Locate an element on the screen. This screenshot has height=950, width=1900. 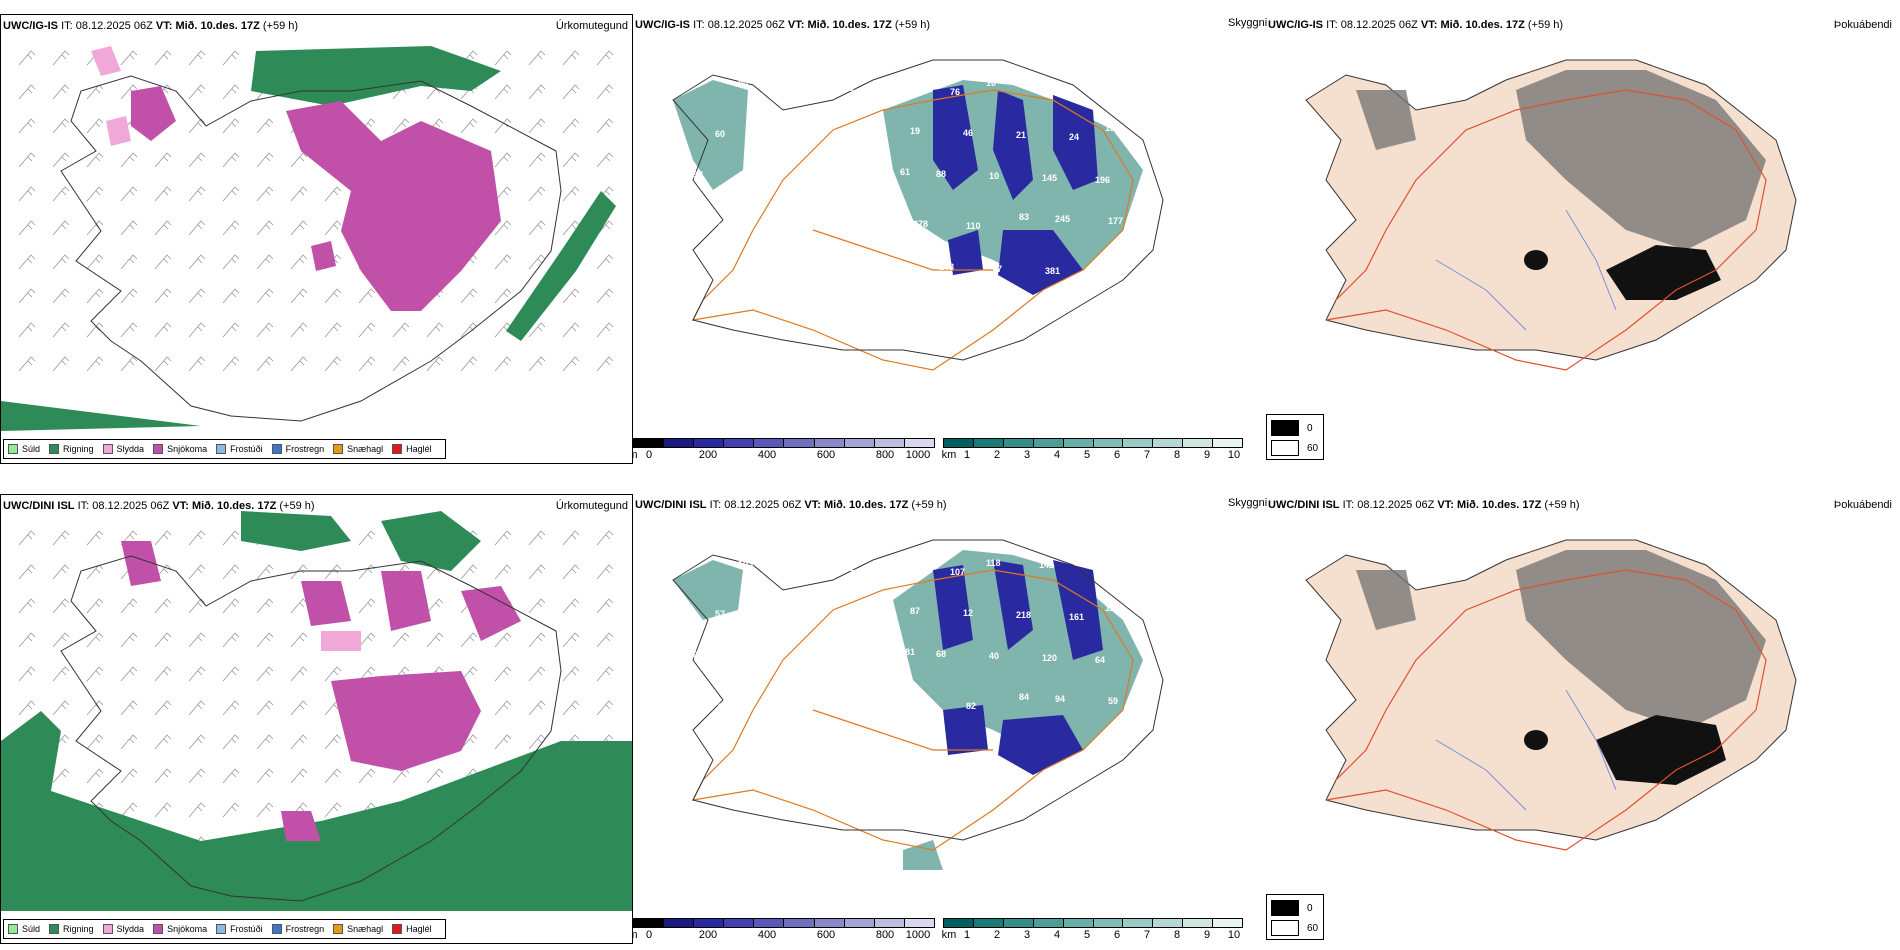
ceiling-area is located at coordinates (1018, 667).